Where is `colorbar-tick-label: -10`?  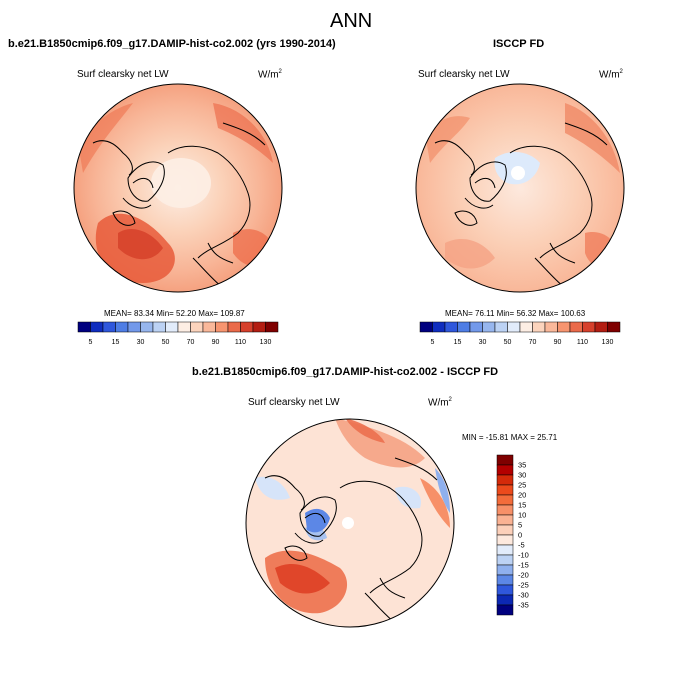
colorbar-tick-label: -10 is located at coordinates (523, 555).